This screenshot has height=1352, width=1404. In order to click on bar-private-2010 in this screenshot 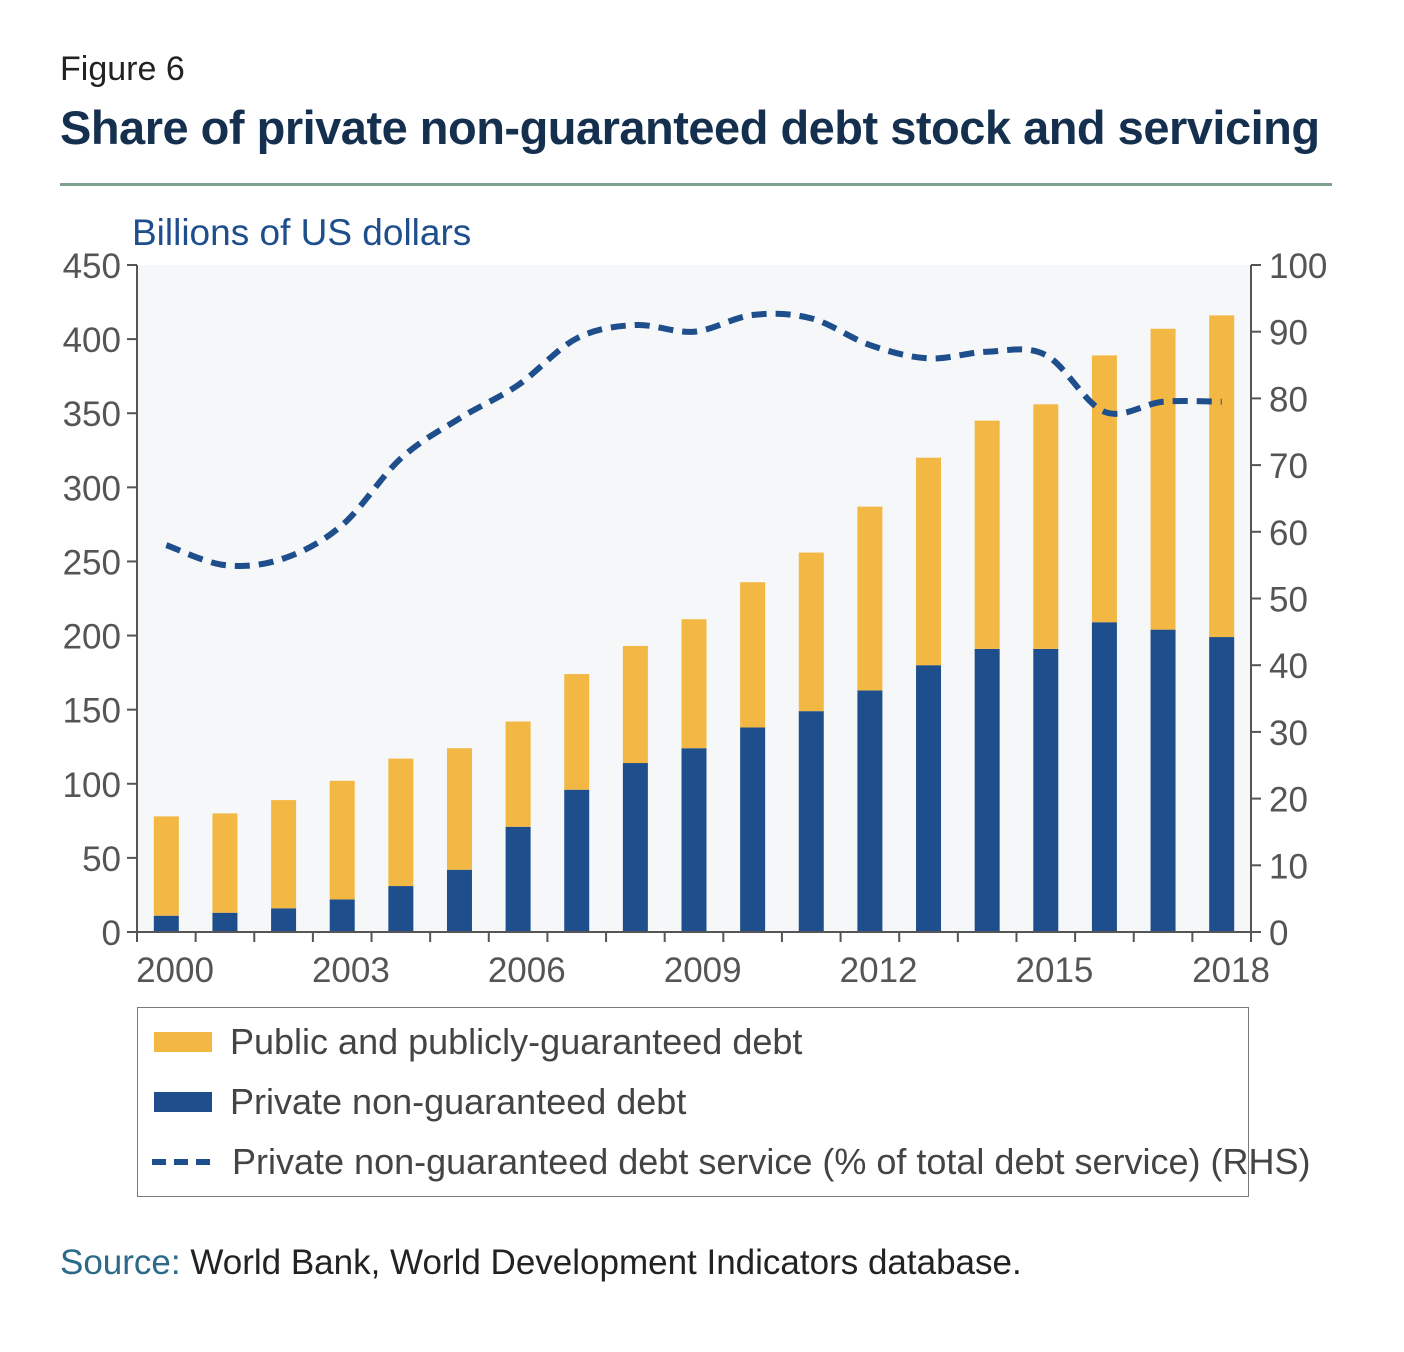, I will do `click(753, 829)`.